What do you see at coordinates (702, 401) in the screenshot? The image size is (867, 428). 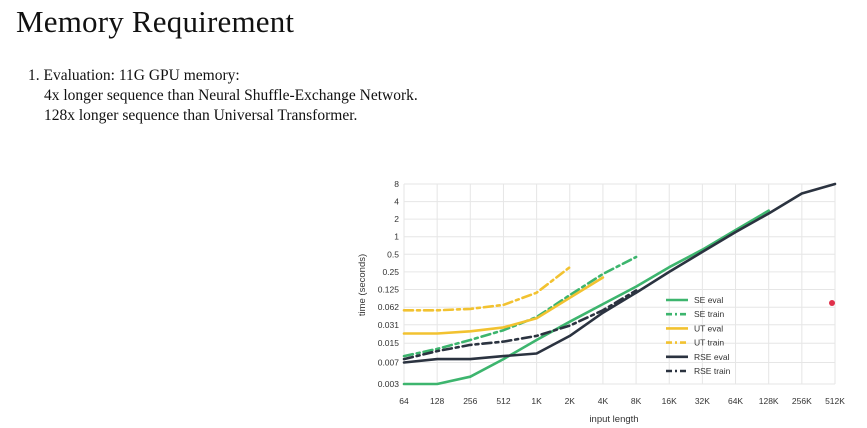 I see `x-tick-label: 32K` at bounding box center [702, 401].